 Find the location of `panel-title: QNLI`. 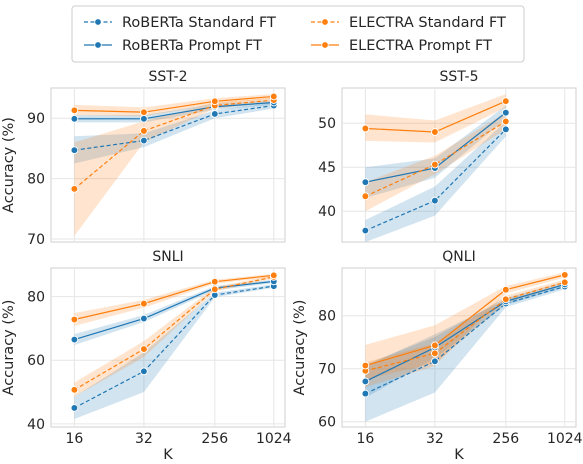

panel-title: QNLI is located at coordinates (458, 257).